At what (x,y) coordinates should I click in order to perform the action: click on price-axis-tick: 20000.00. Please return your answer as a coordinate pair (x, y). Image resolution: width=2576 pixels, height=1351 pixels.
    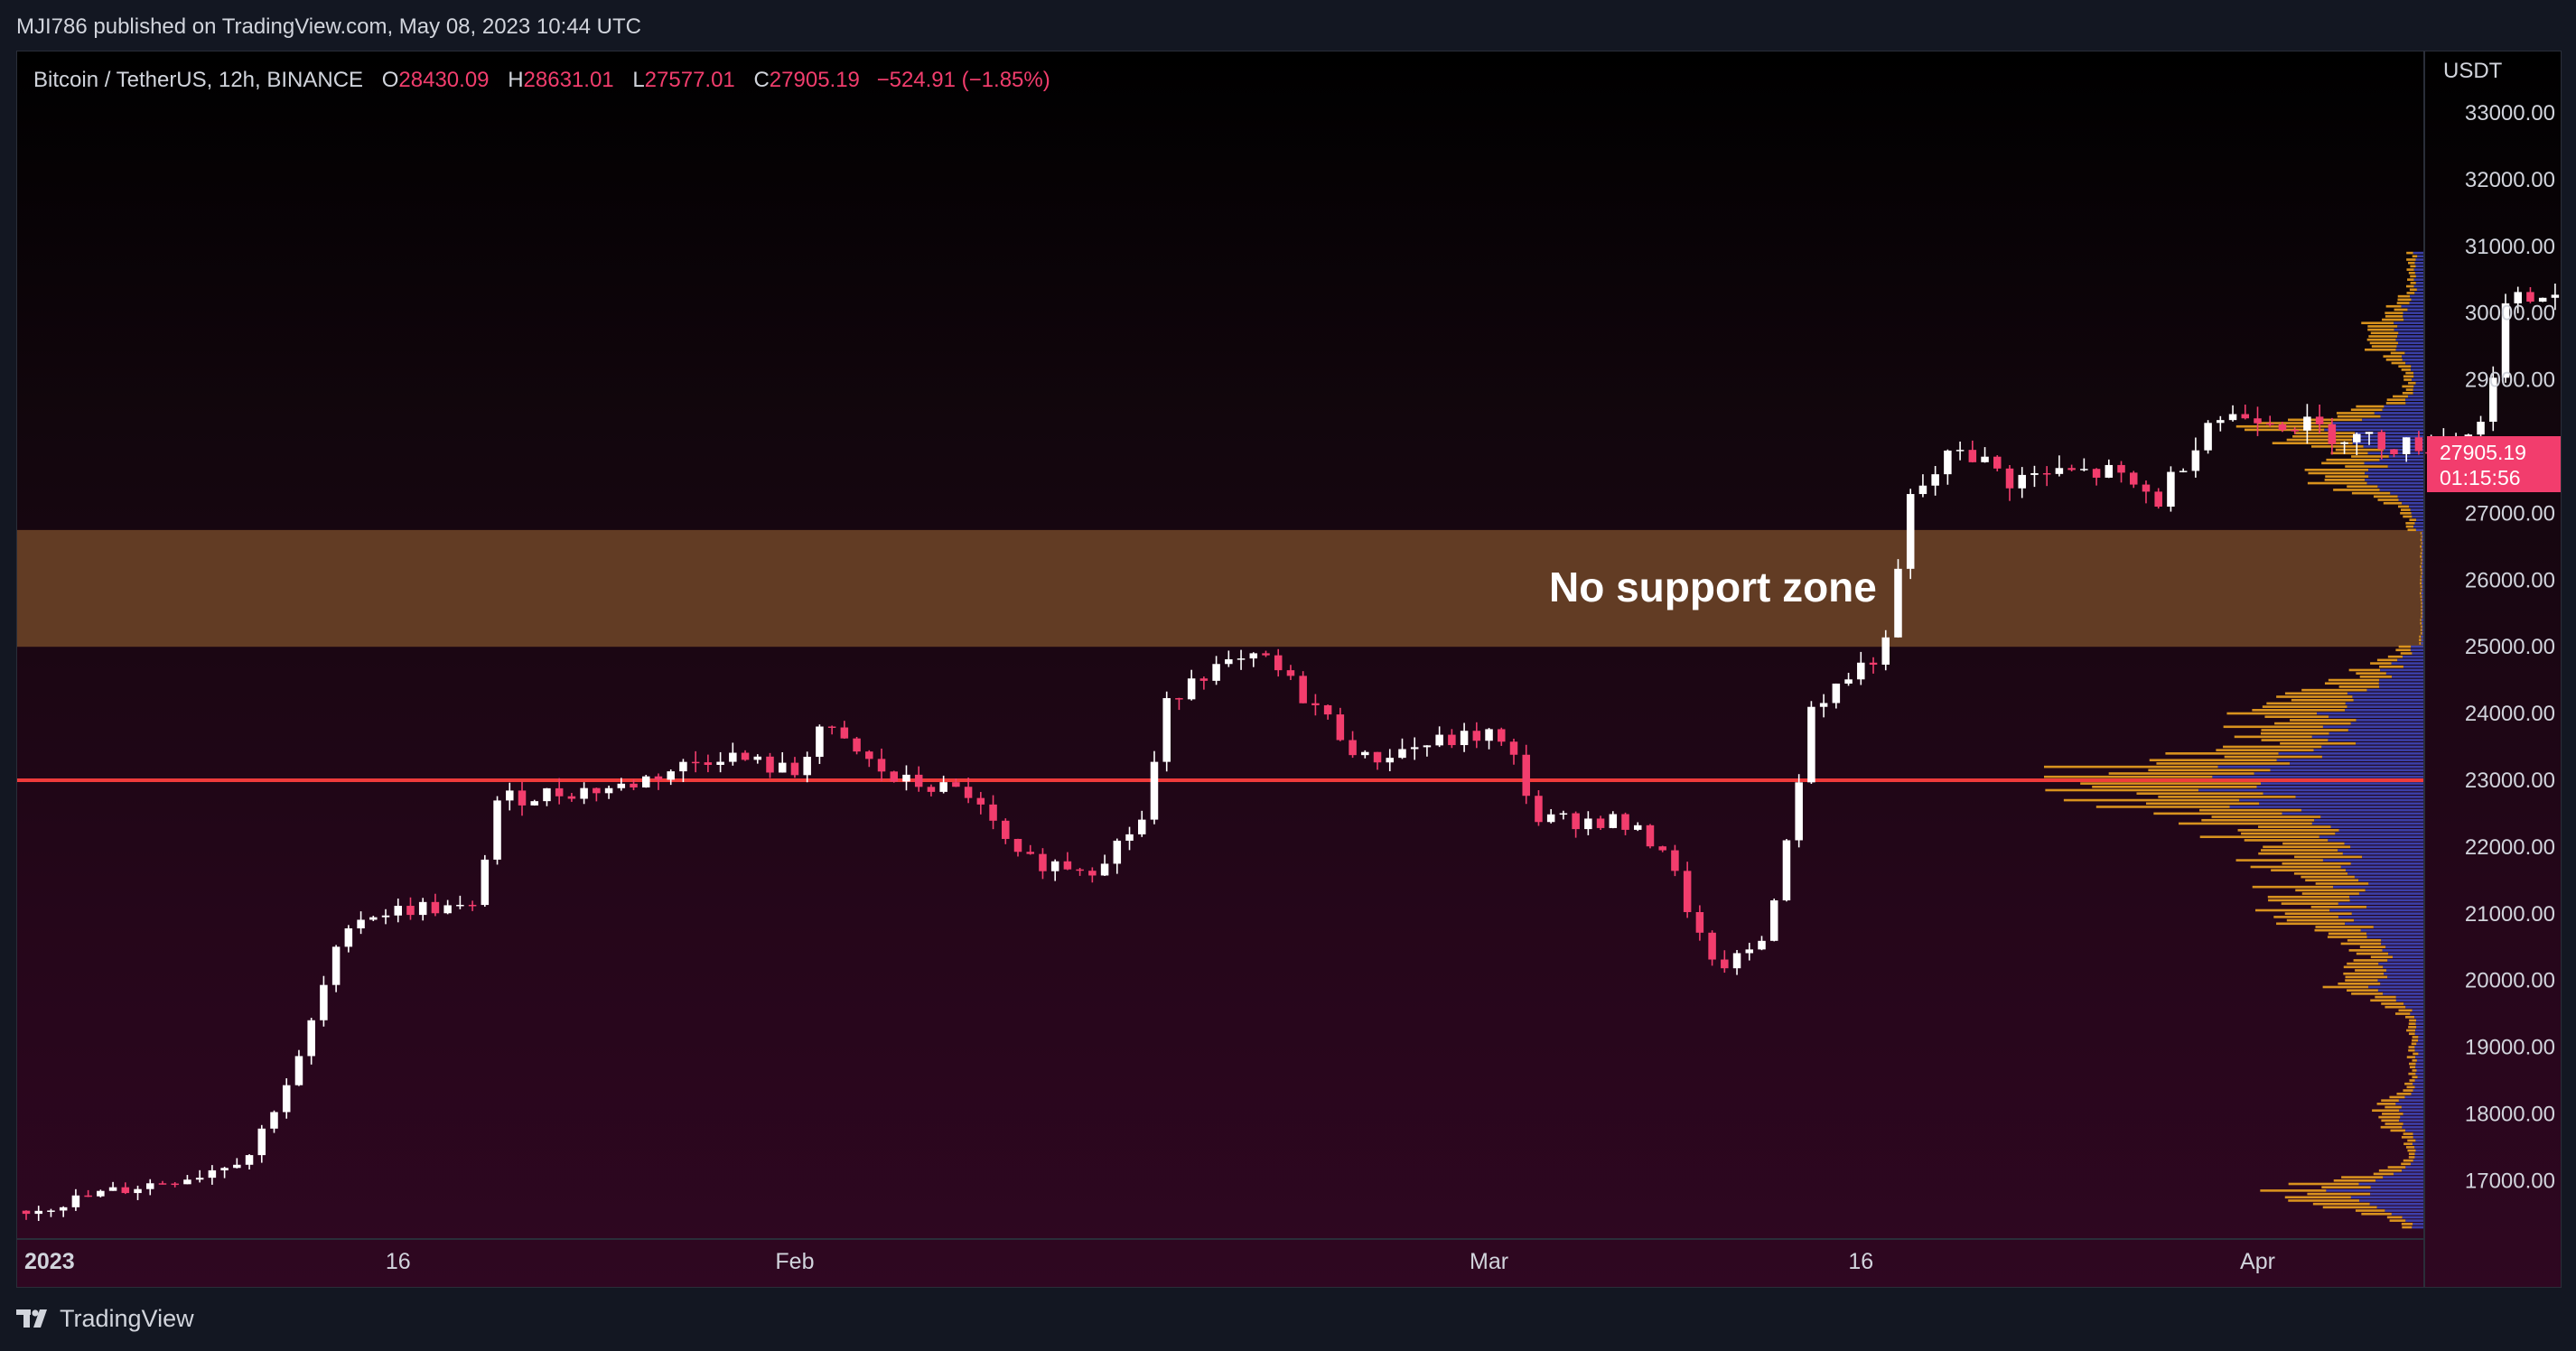
    Looking at the image, I should click on (2510, 981).